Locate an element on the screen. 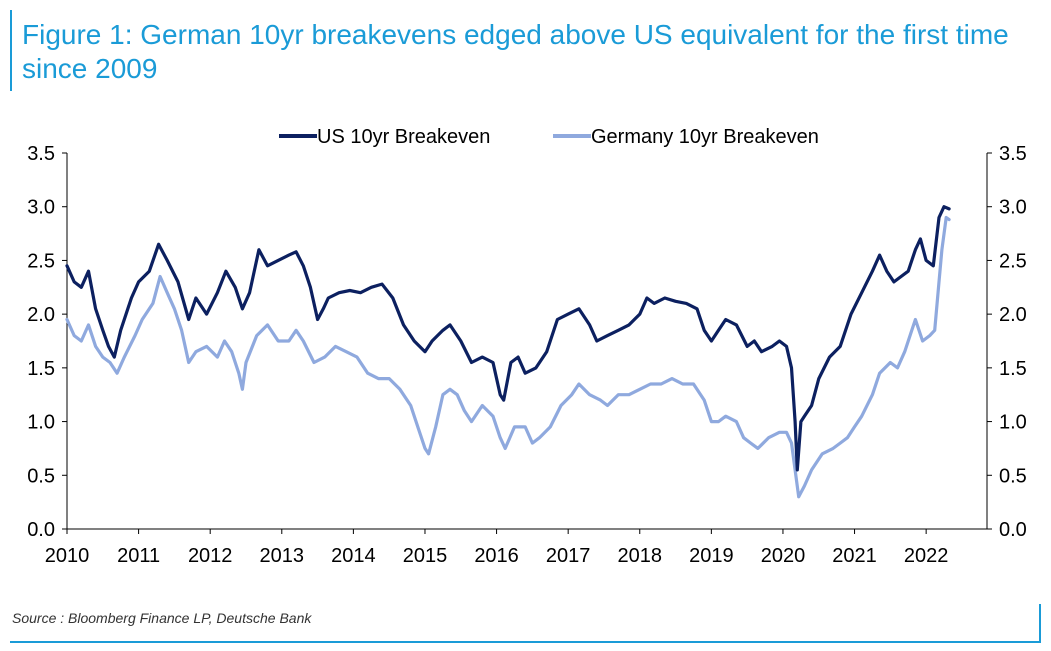 This screenshot has height=651, width=1051. y-tick-label-right: 0.5 is located at coordinates (1013, 476).